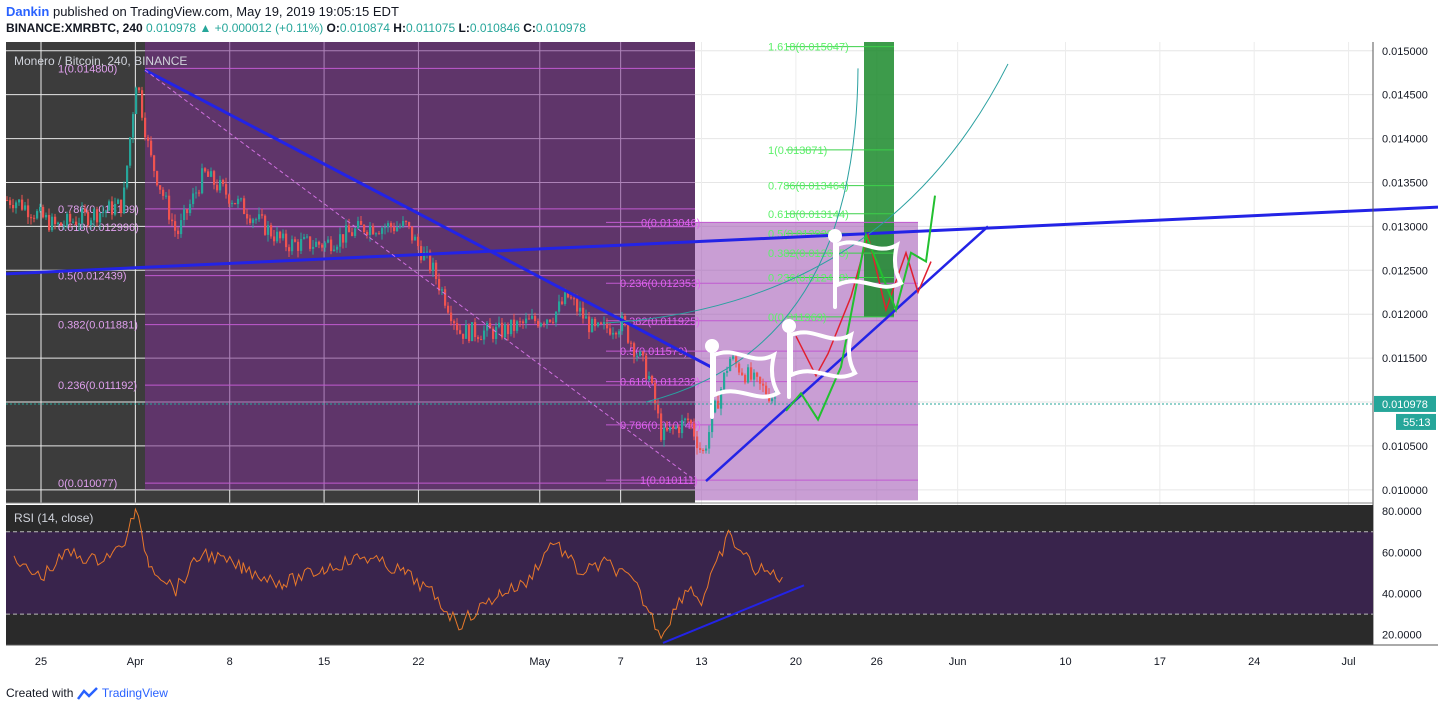 The height and width of the screenshot is (711, 1444). What do you see at coordinates (364, 28) in the screenshot?
I see `open-value: 0.010874` at bounding box center [364, 28].